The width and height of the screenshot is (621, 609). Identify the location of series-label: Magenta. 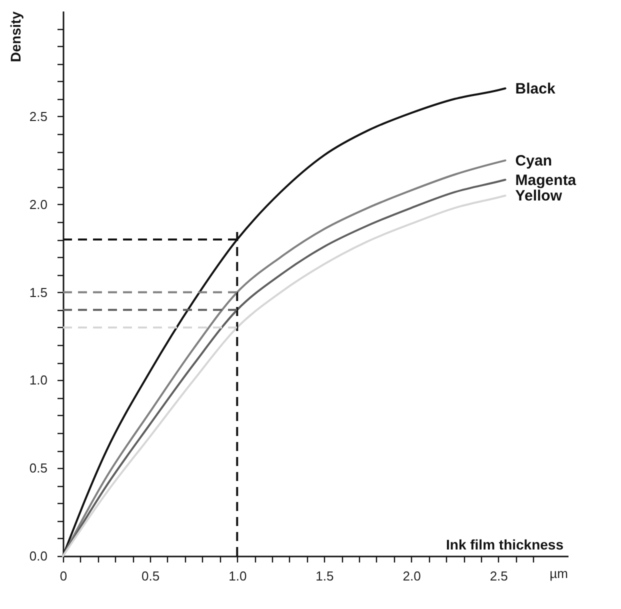
(546, 180).